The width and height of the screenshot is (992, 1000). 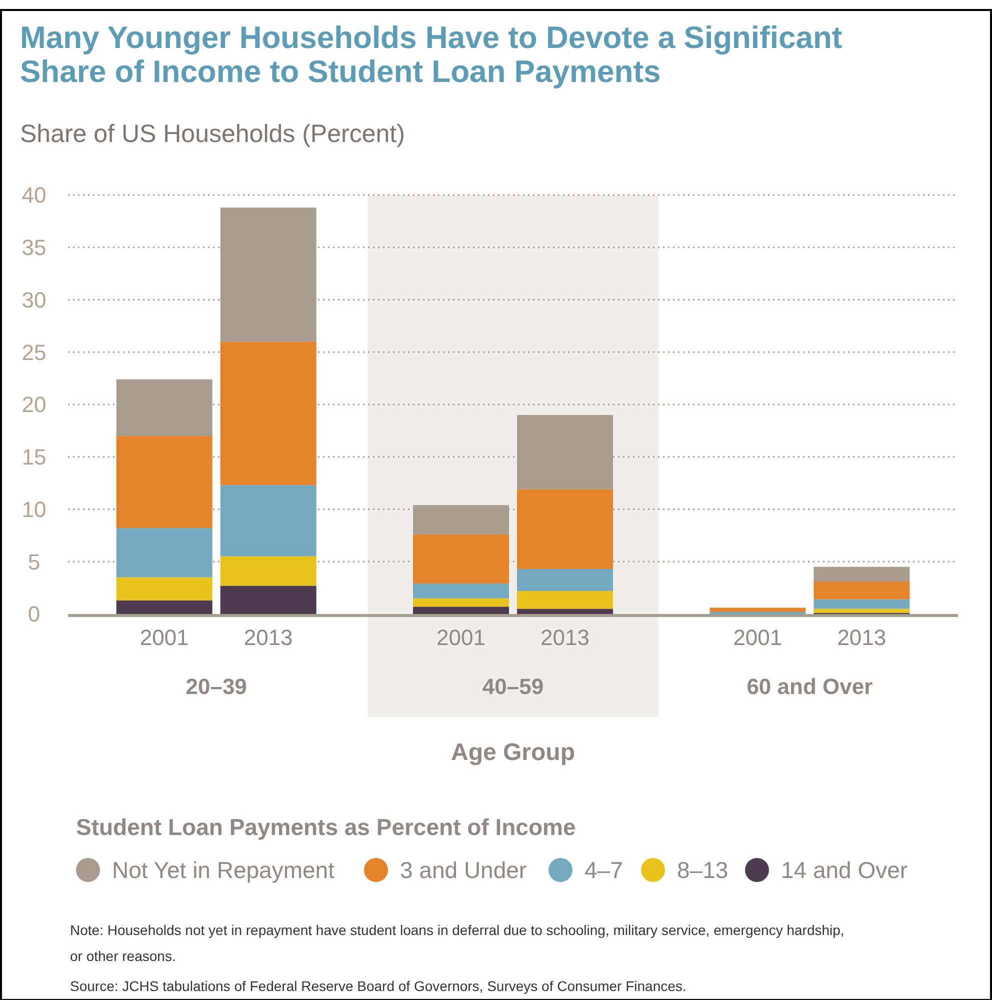 I want to click on y-tick-label: 0, so click(x=34, y=614).